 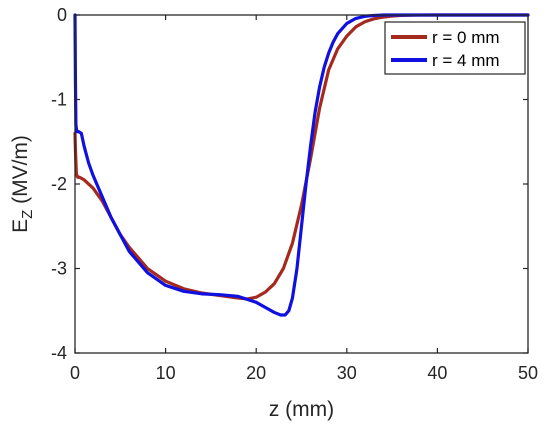 What do you see at coordinates (59, 269) in the screenshot?
I see `y-tick-label: -3` at bounding box center [59, 269].